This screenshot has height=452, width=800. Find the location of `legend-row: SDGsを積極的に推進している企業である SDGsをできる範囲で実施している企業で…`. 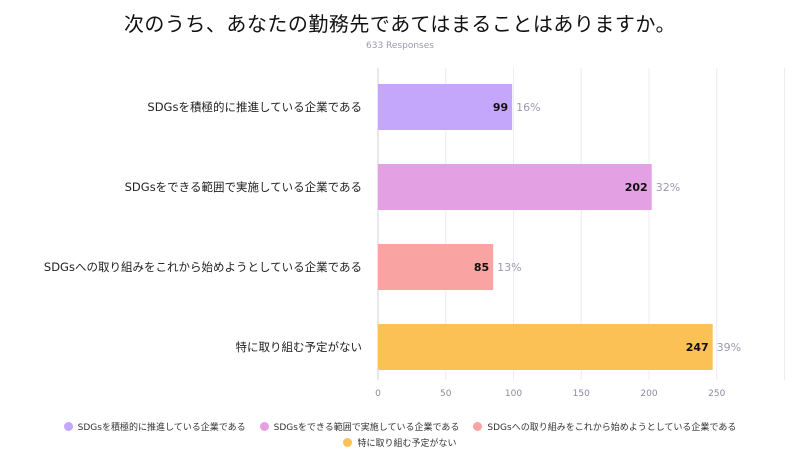

legend-row: SDGsを積極的に推進している企業である SDGsをできる範囲で実施している企業で… is located at coordinates (400, 426).